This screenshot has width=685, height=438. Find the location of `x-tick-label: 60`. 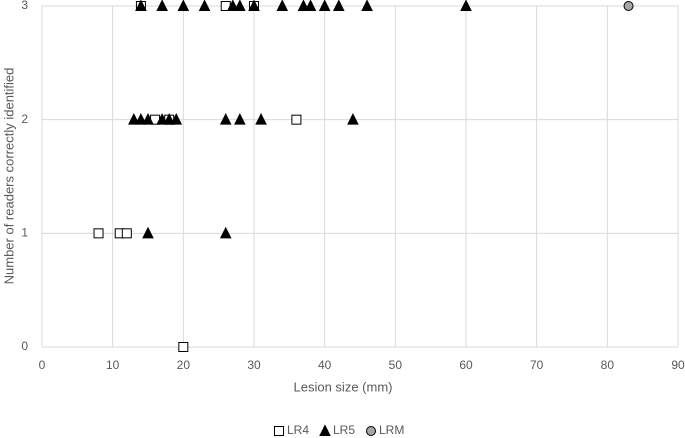

x-tick-label: 60 is located at coordinates (466, 365).